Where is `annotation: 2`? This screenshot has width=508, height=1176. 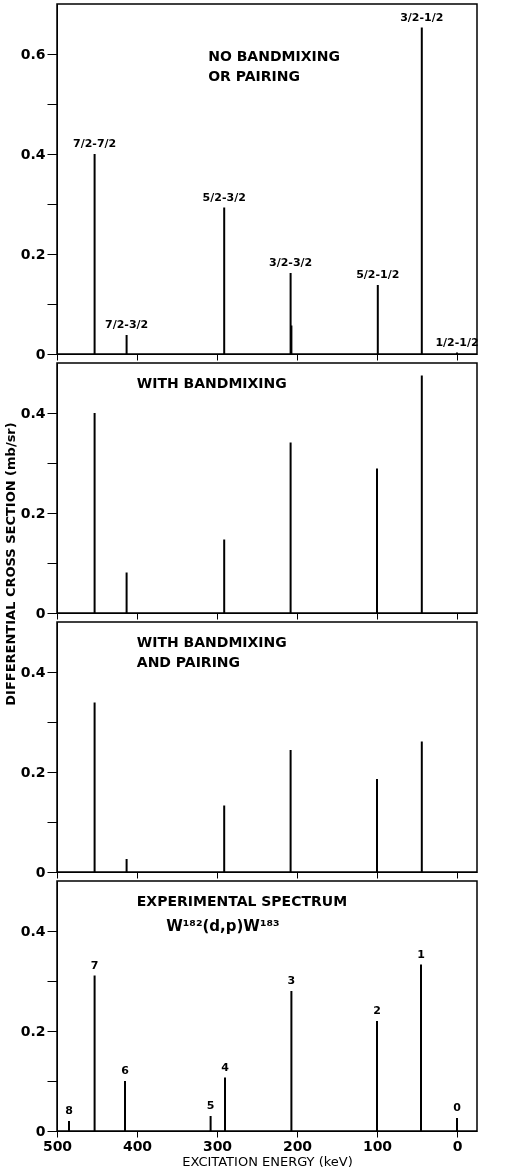 annotation: 2 is located at coordinates (377, 1010).